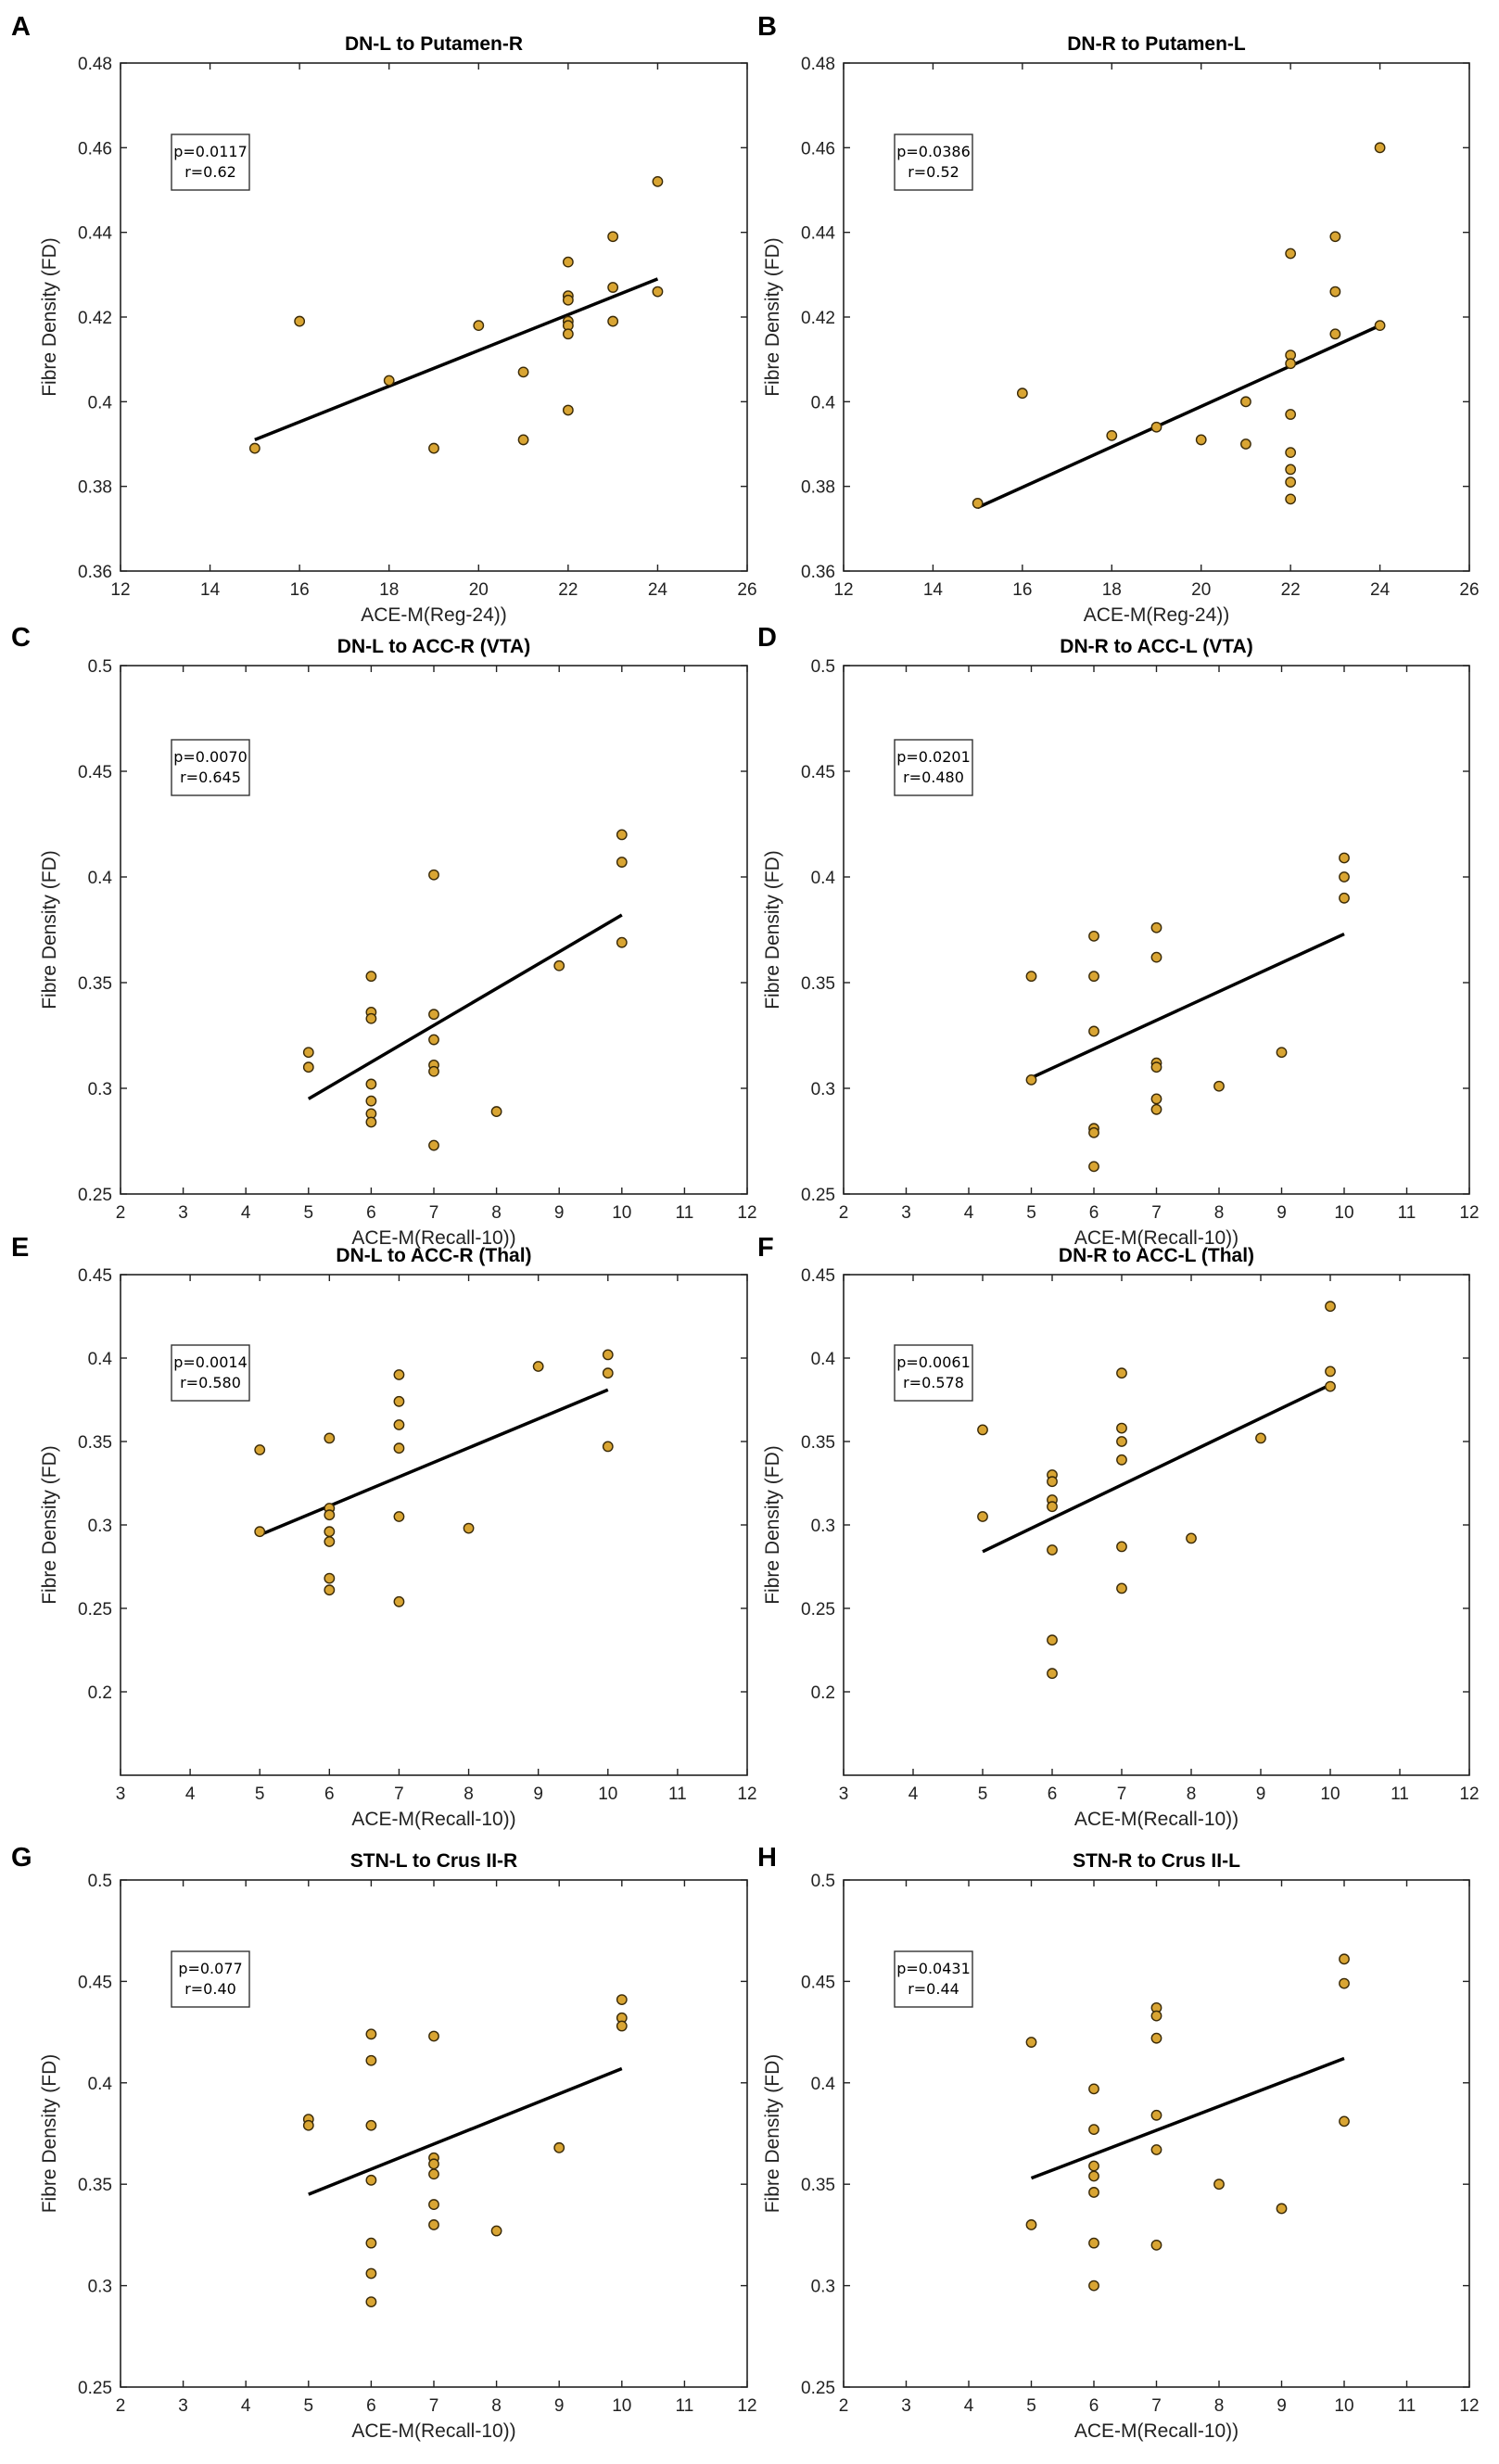  Describe the element at coordinates (1156, 1861) in the screenshot. I see `chart-title: STN-R to Crus II-L` at that location.